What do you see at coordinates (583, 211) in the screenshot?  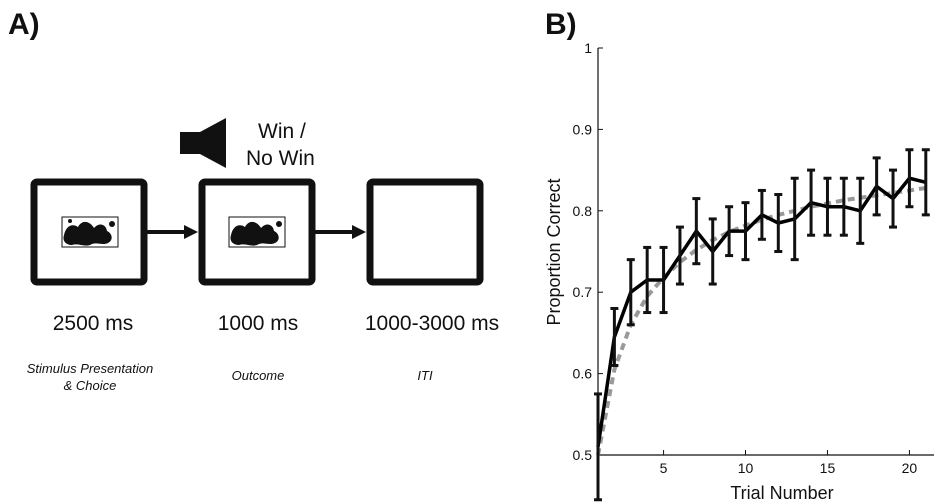 I see `y-tick-label: 0.8` at bounding box center [583, 211].